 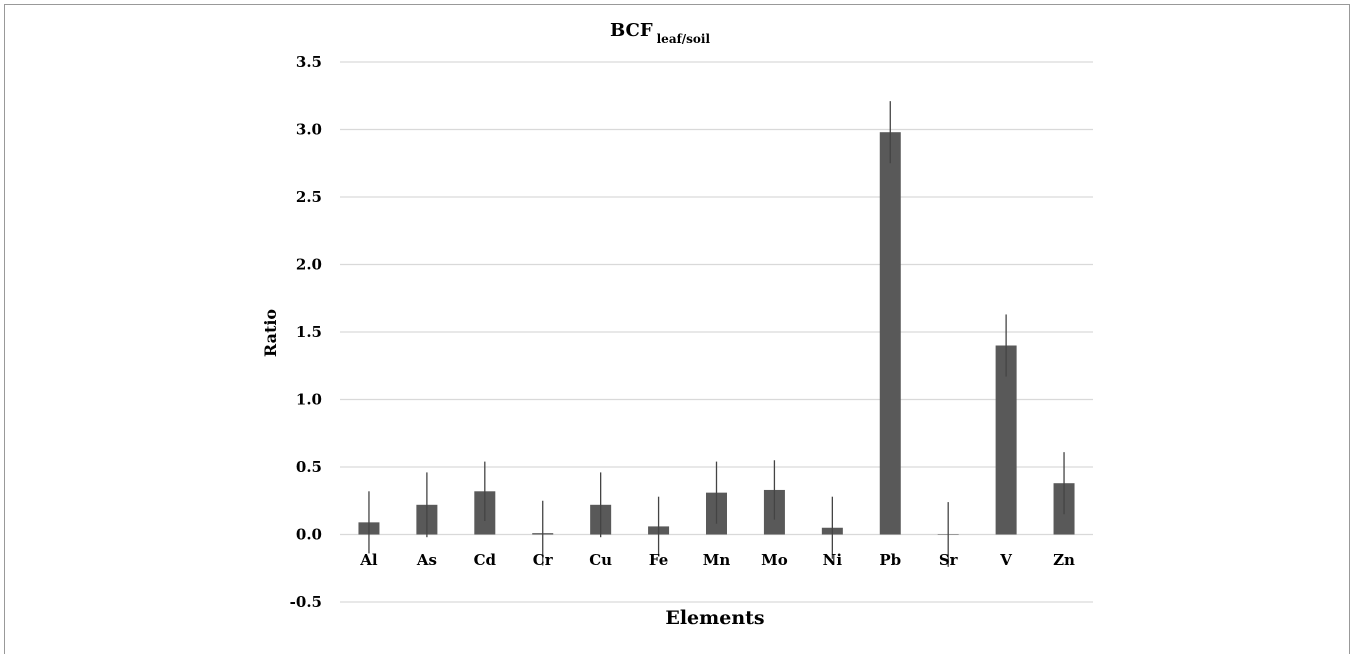 What do you see at coordinates (309, 265) in the screenshot?
I see `y-tick-label: 2.0` at bounding box center [309, 265].